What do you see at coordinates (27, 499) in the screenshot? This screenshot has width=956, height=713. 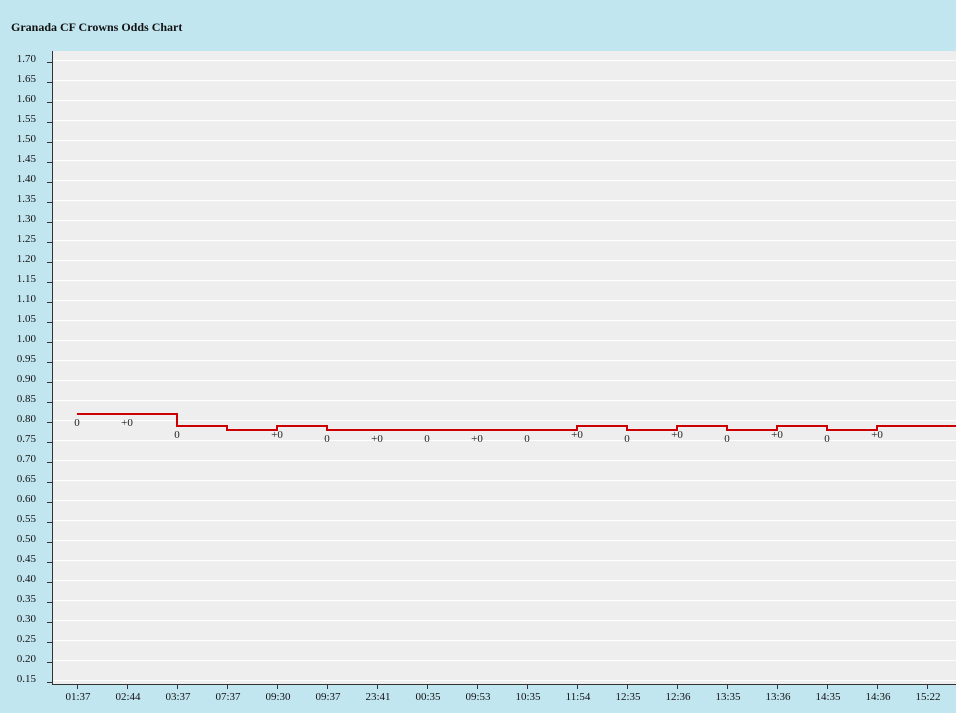 I see `y-tick-label: 0.60` at bounding box center [27, 499].